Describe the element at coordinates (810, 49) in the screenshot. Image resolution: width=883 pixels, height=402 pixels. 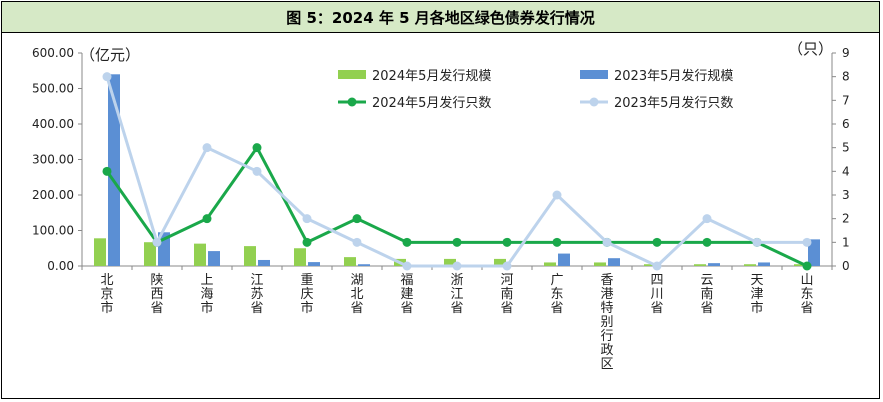
I see `y-right-unit: （只）` at that location.